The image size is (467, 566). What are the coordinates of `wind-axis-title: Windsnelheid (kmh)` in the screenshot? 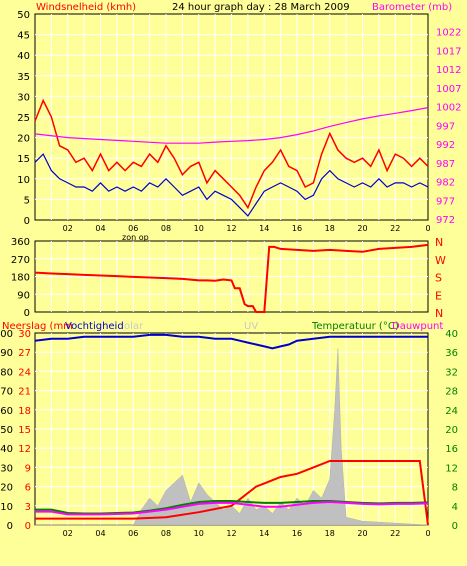 It's located at (86, 7).